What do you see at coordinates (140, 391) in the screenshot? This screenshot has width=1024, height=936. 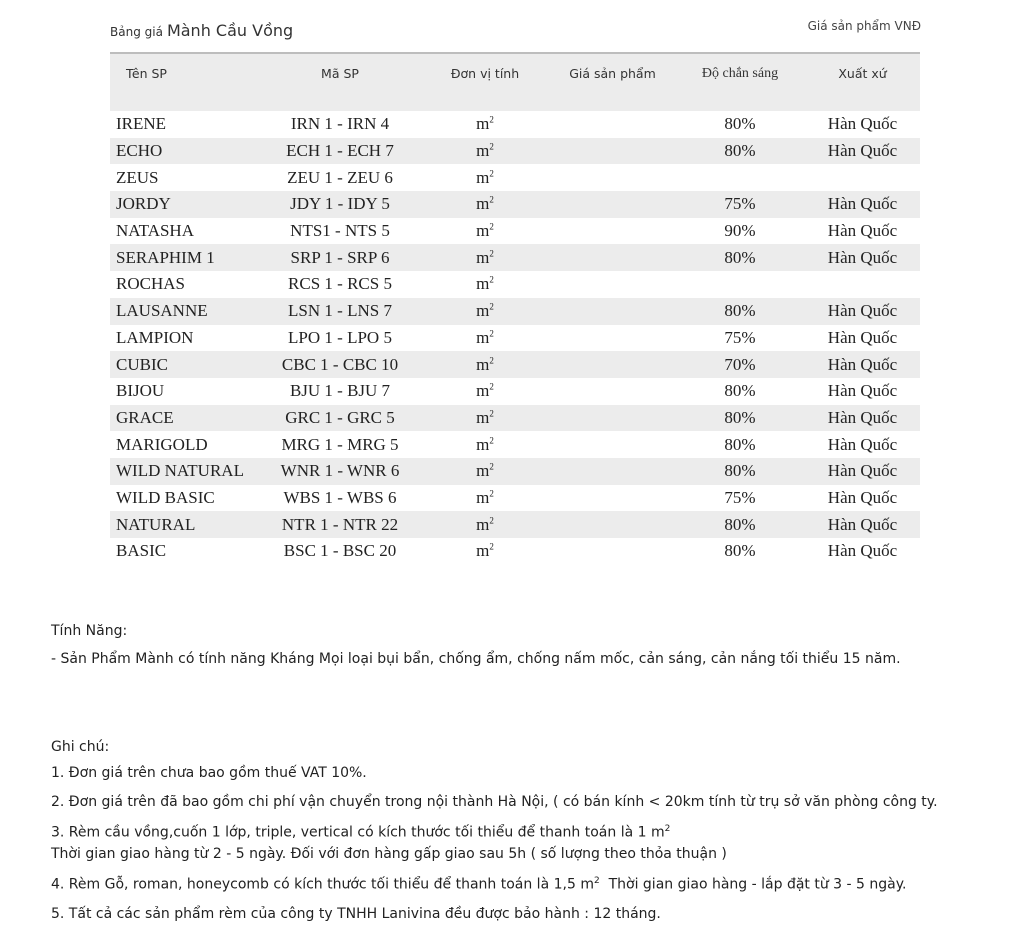 I see `cell-name-text: BIJOU` at bounding box center [140, 391].